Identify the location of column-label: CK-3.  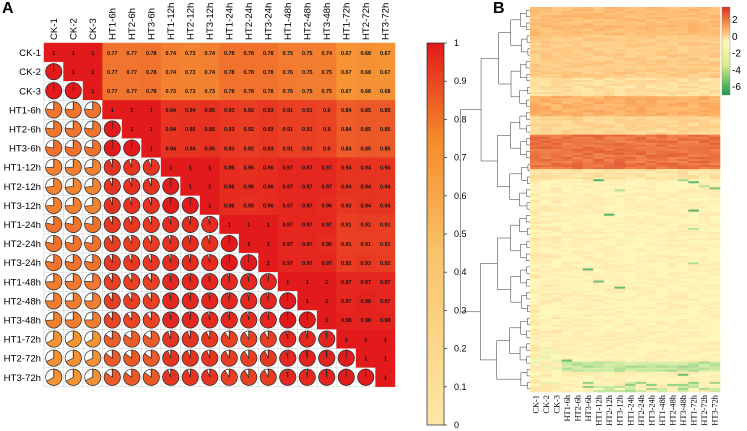
(93, 29).